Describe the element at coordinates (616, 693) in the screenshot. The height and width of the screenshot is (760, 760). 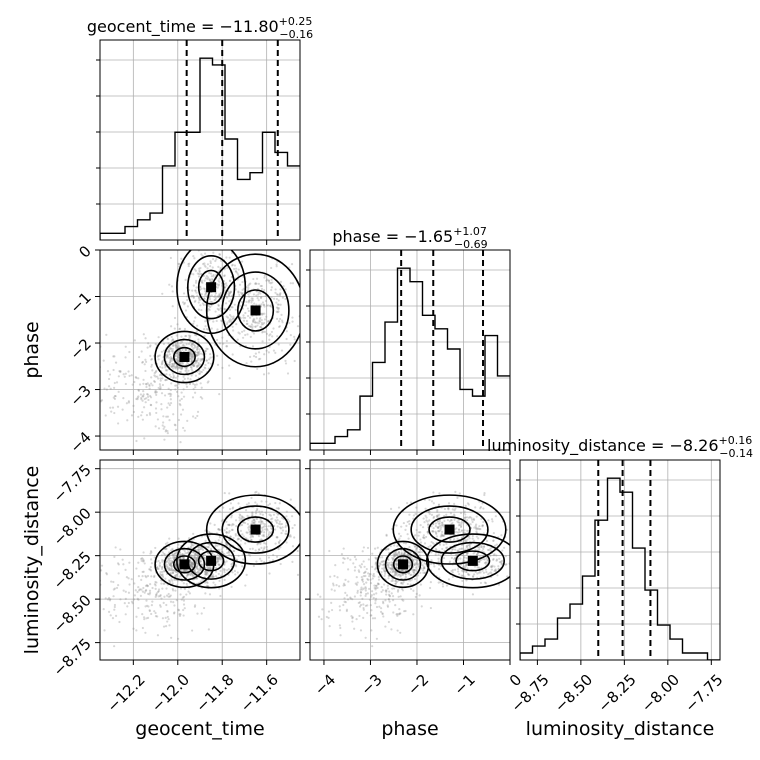
I see `tick-label-luminosity_distance: −8.25` at that location.